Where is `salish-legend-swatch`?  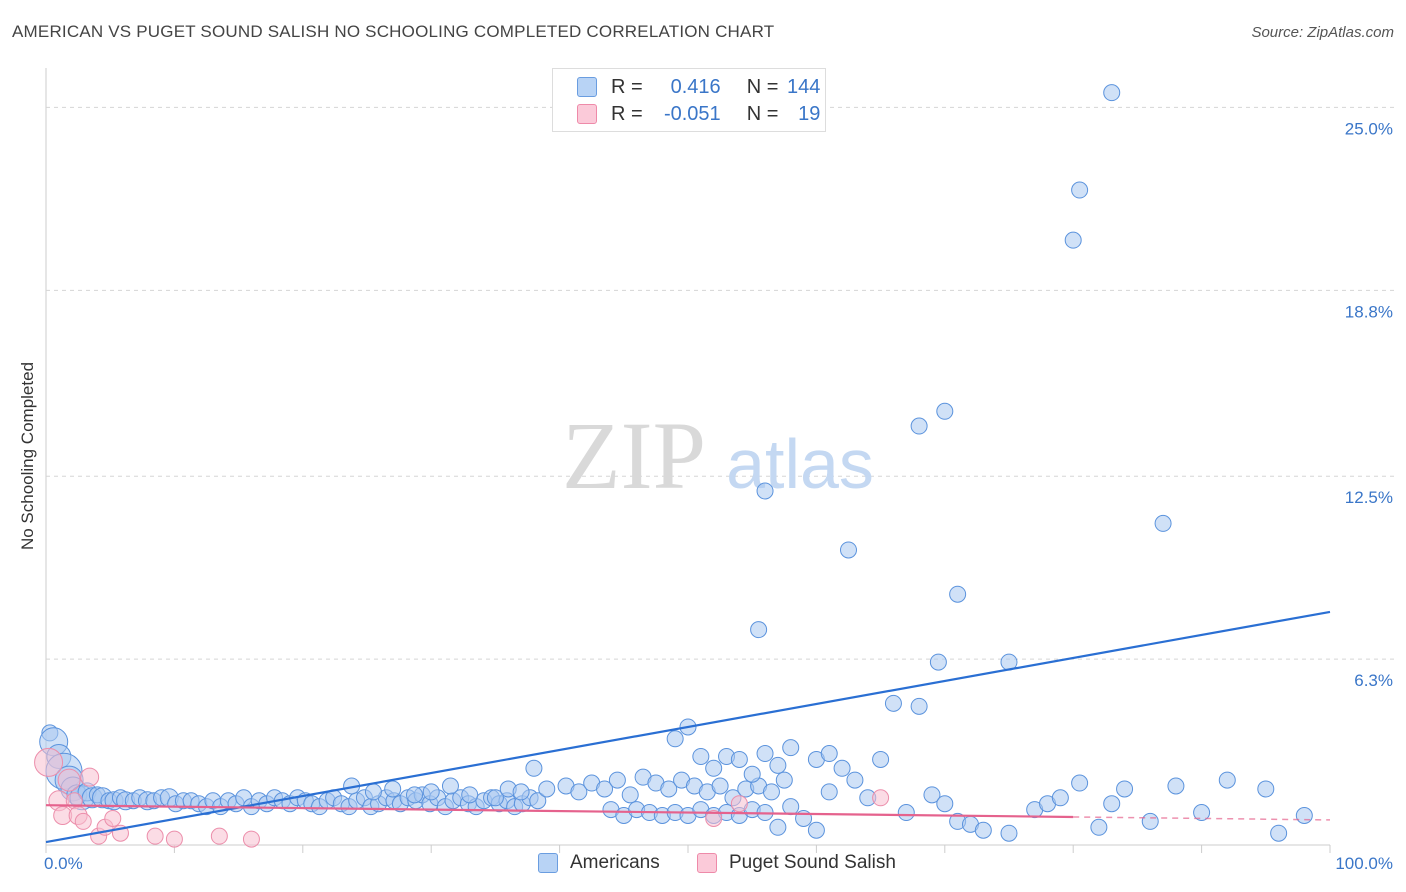 salish-legend-swatch is located at coordinates (707, 863).